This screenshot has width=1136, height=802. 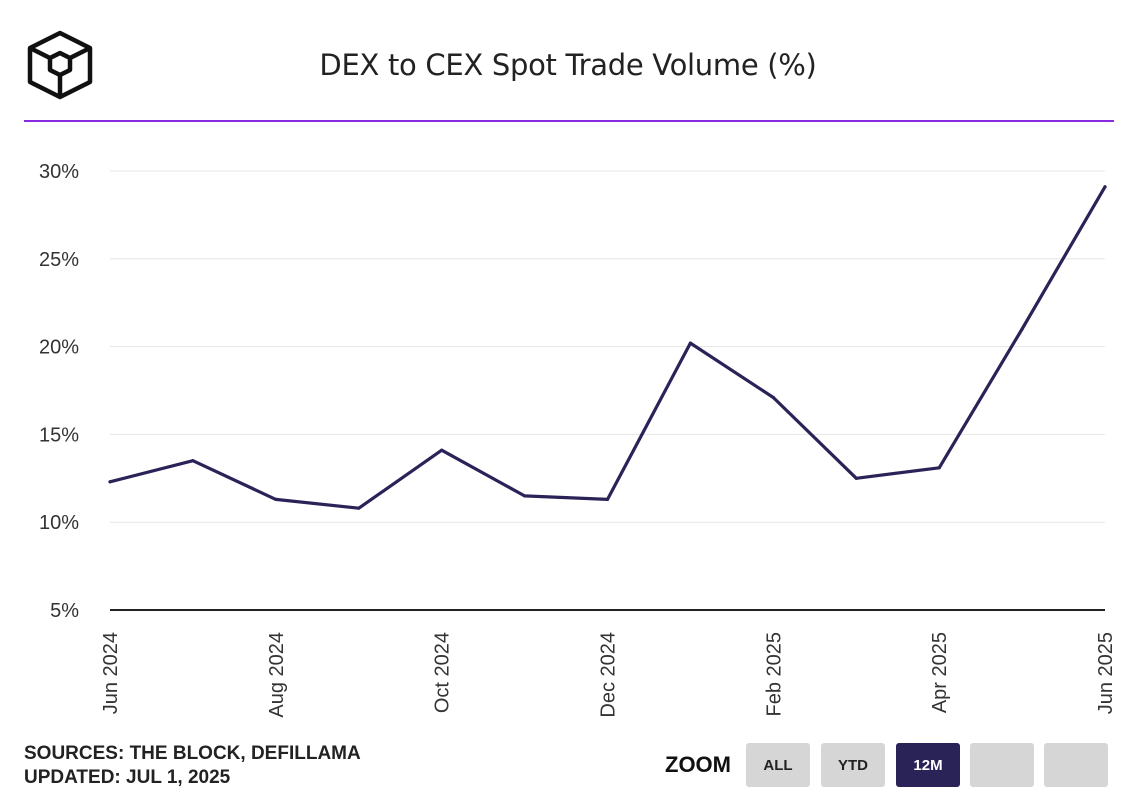 I want to click on sources-text: SOURCES: THE BLOCK, DEFILLAMA, so click(x=192, y=753).